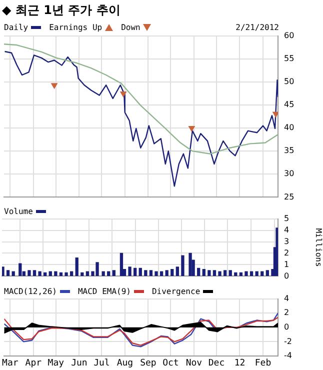 Image resolution: width=323 pixels, height=370 pixels. I want to click on y-tick-label: 1, so click(287, 264).